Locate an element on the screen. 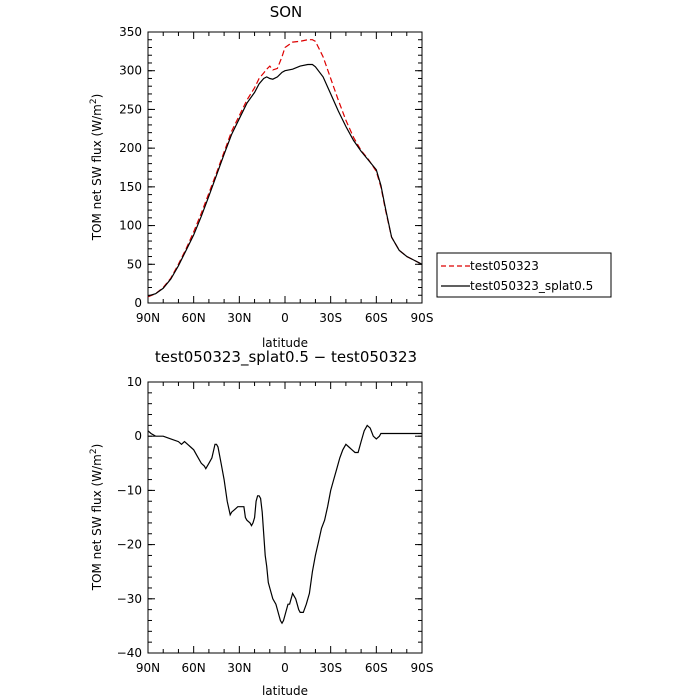  y-tick-label: −20 is located at coordinates (129, 545).